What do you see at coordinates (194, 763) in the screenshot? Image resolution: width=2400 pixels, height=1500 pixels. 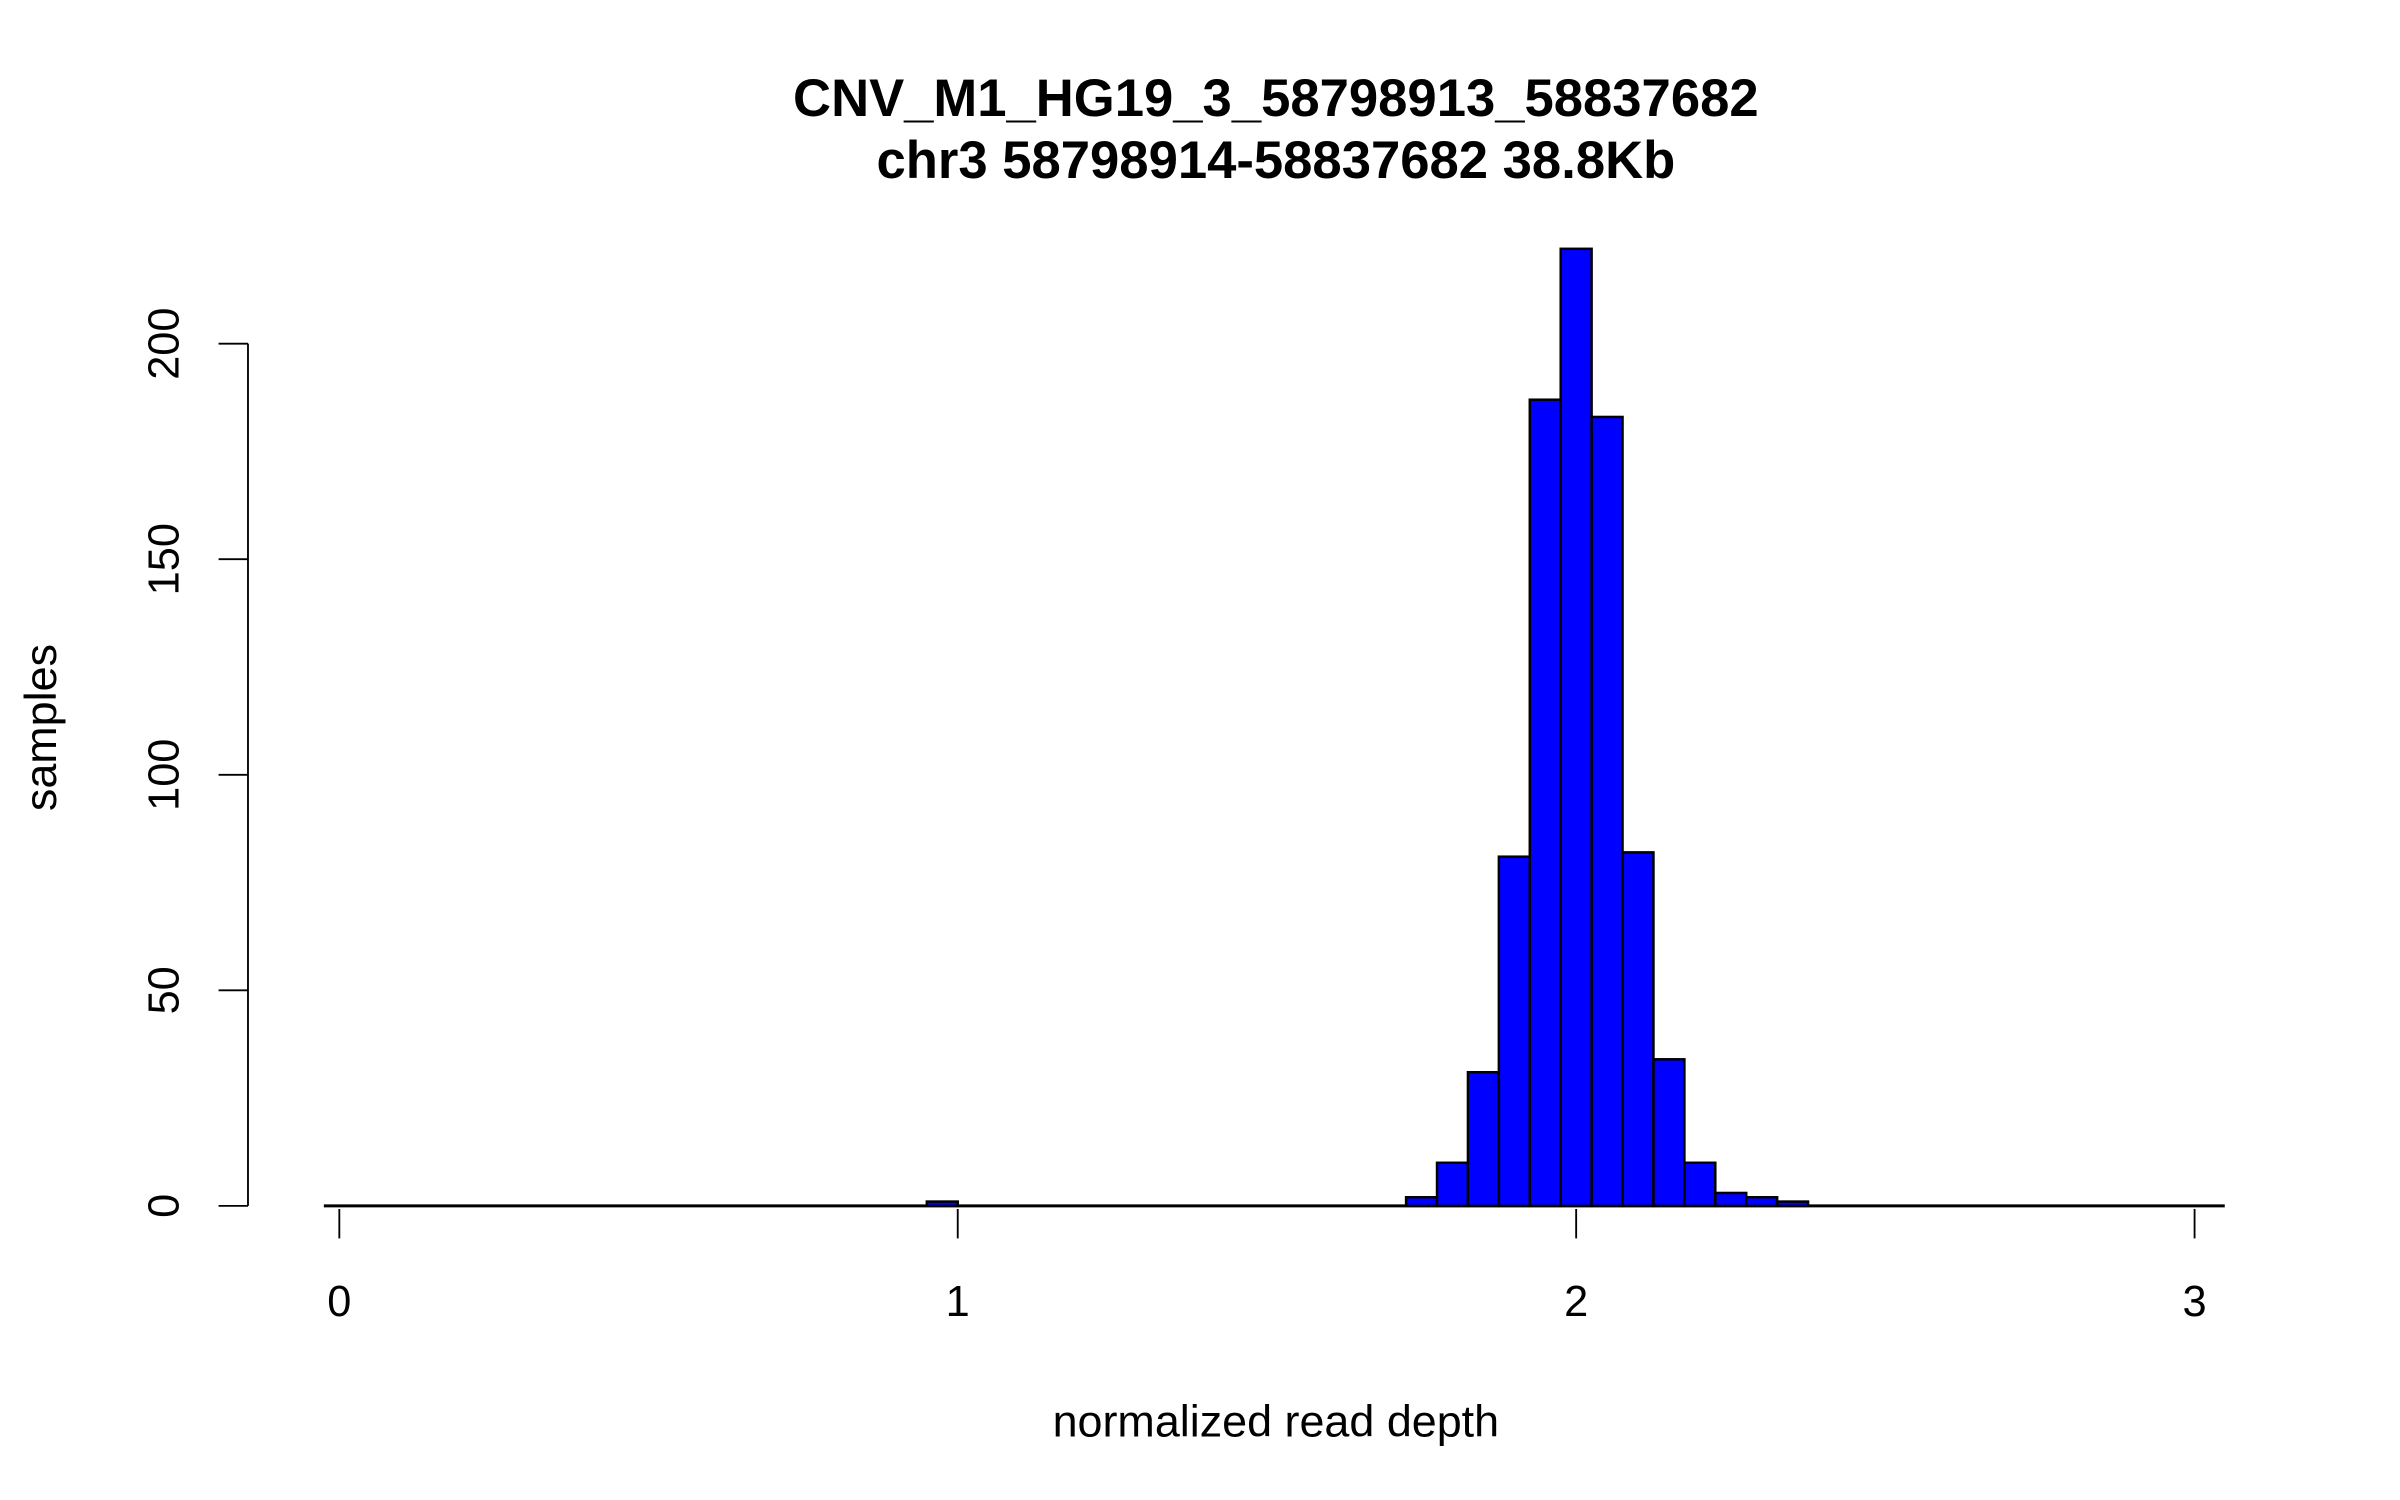 I see `y-axis: 0 50 100 150 200` at bounding box center [194, 763].